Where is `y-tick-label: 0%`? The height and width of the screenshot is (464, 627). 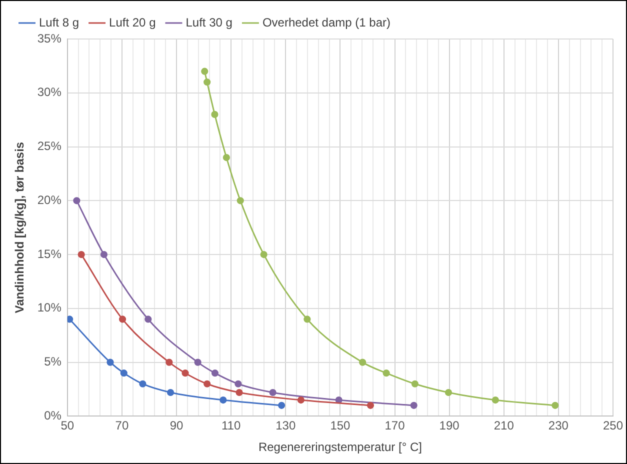 y-tick-label: 0% is located at coordinates (53, 415).